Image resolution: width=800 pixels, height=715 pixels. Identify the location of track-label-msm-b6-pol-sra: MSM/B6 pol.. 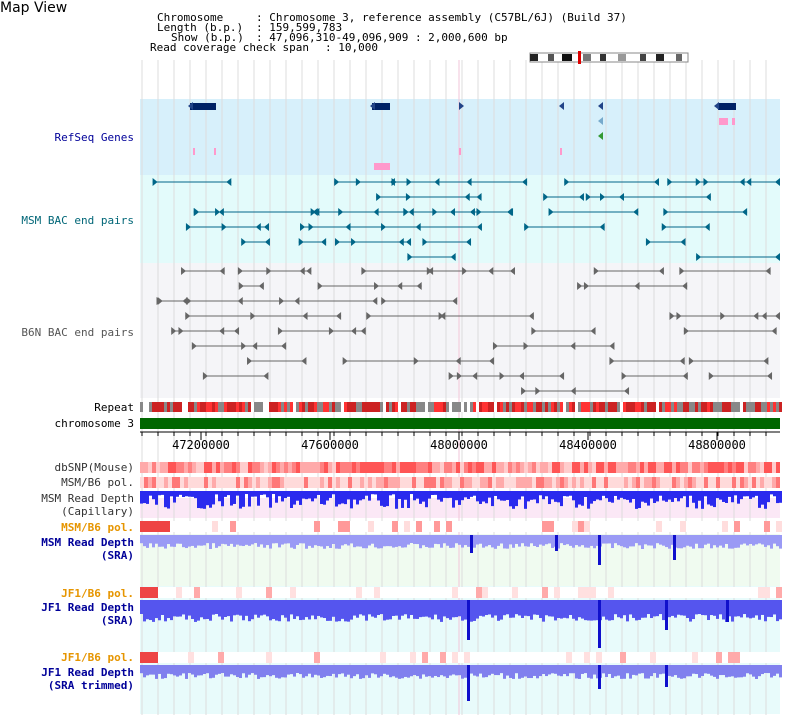
(97, 527).